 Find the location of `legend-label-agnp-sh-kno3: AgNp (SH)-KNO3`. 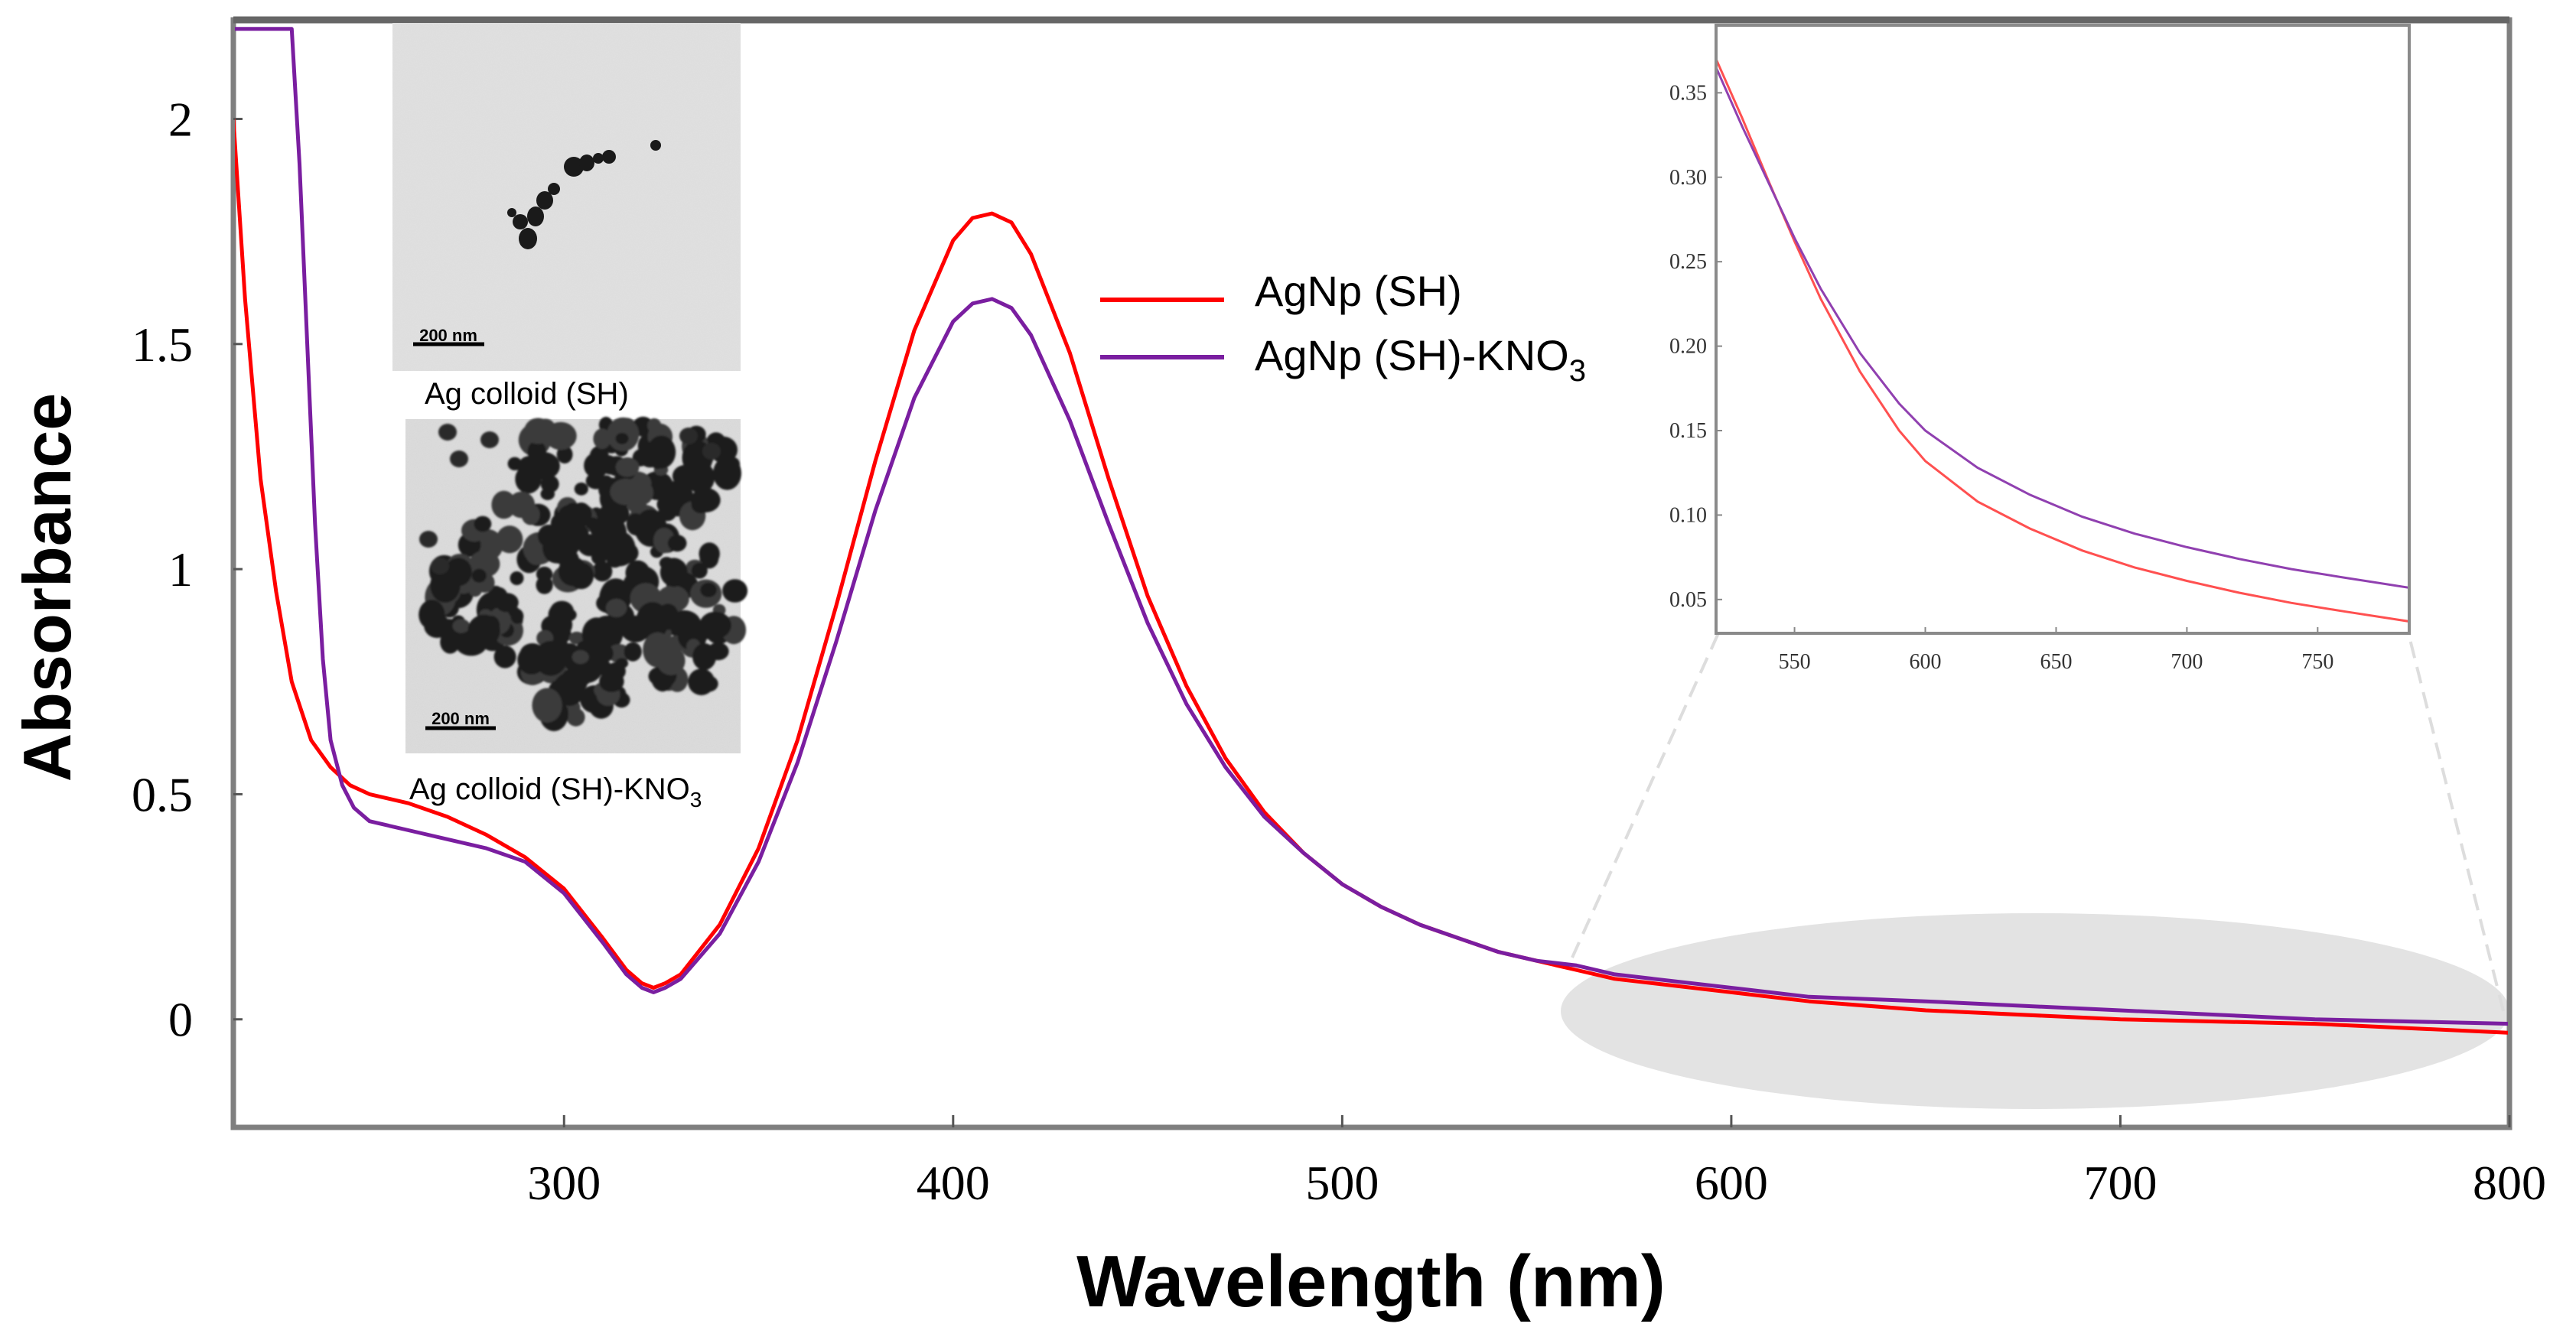

legend-label-agnp-sh-kno3: AgNp (SH)-KNO3 is located at coordinates (1421, 359).